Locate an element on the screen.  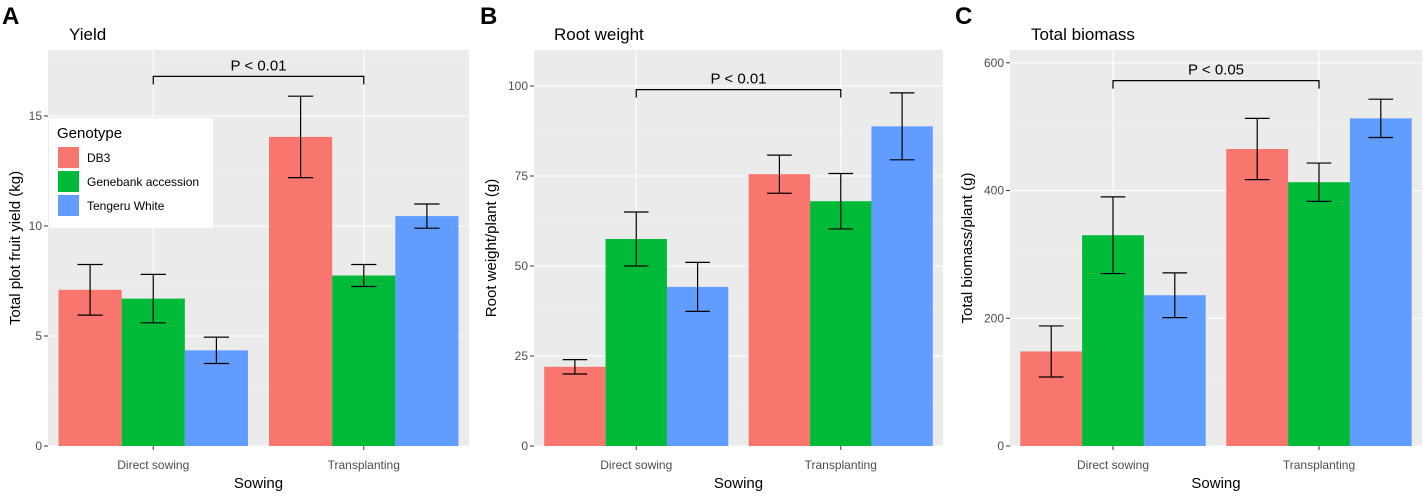
chart-title: Yield is located at coordinates (87, 34).